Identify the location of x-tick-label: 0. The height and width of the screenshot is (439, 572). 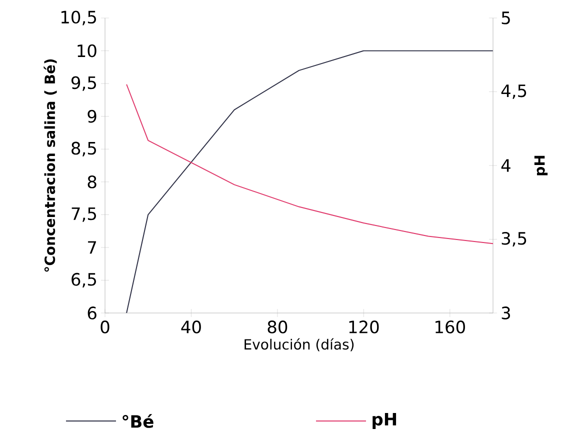
(105, 327).